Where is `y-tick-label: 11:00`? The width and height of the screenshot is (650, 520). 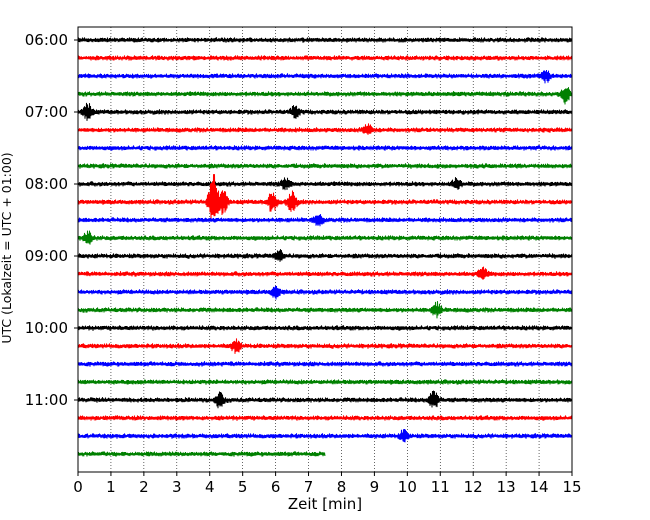
y-tick-label: 11:00 is located at coordinates (46, 400).